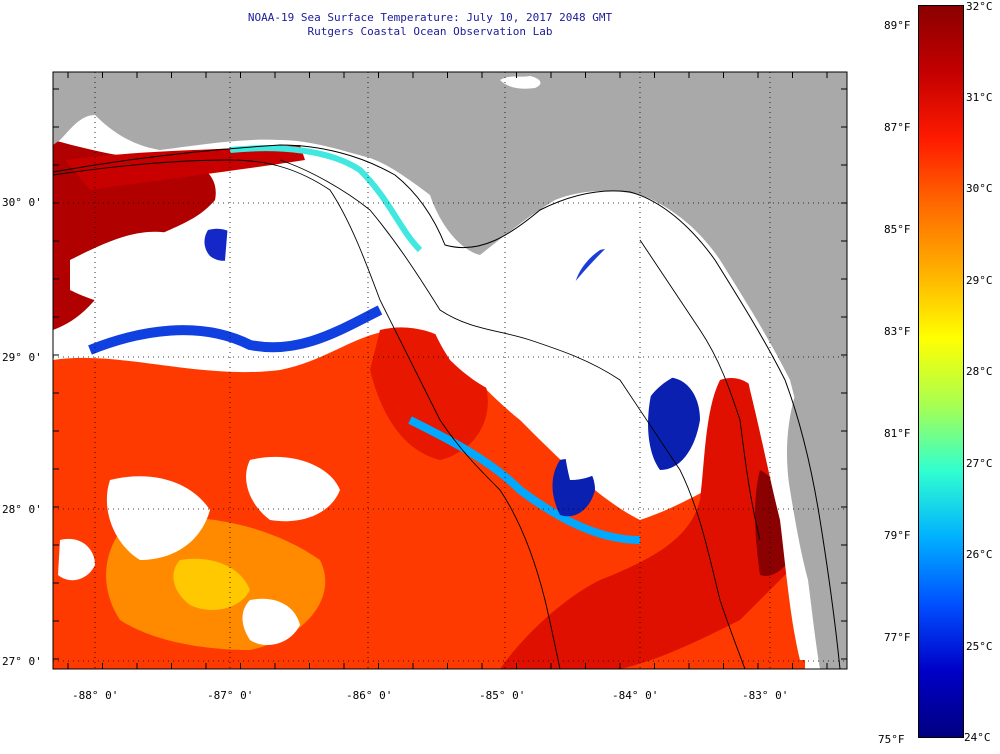 The image size is (1000, 754). Describe the element at coordinates (185, 167) in the screenshot. I see `sst-hot-coast` at that location.